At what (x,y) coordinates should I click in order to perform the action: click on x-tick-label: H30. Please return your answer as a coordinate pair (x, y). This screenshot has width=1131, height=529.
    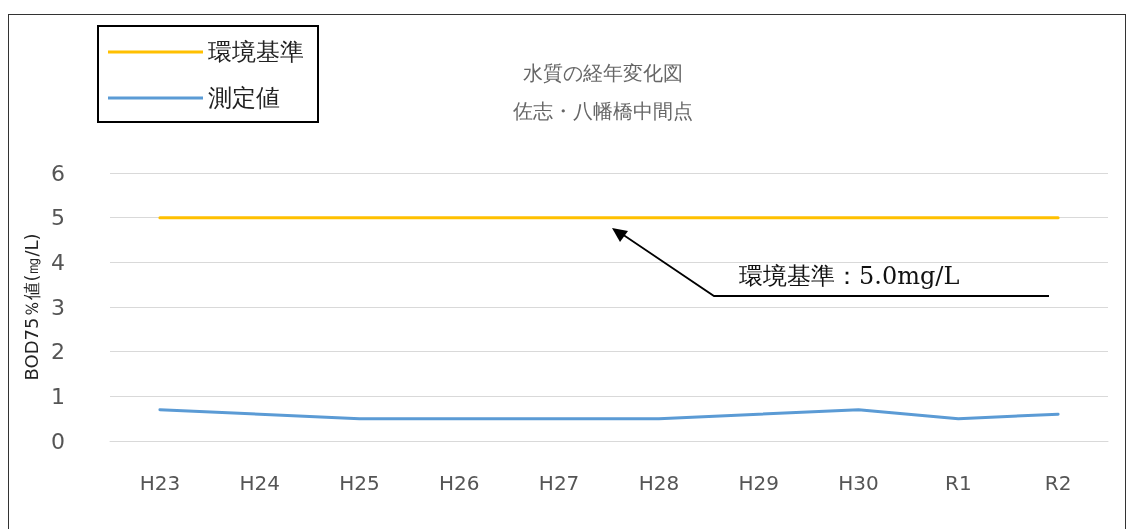
    Looking at the image, I should click on (858, 483).